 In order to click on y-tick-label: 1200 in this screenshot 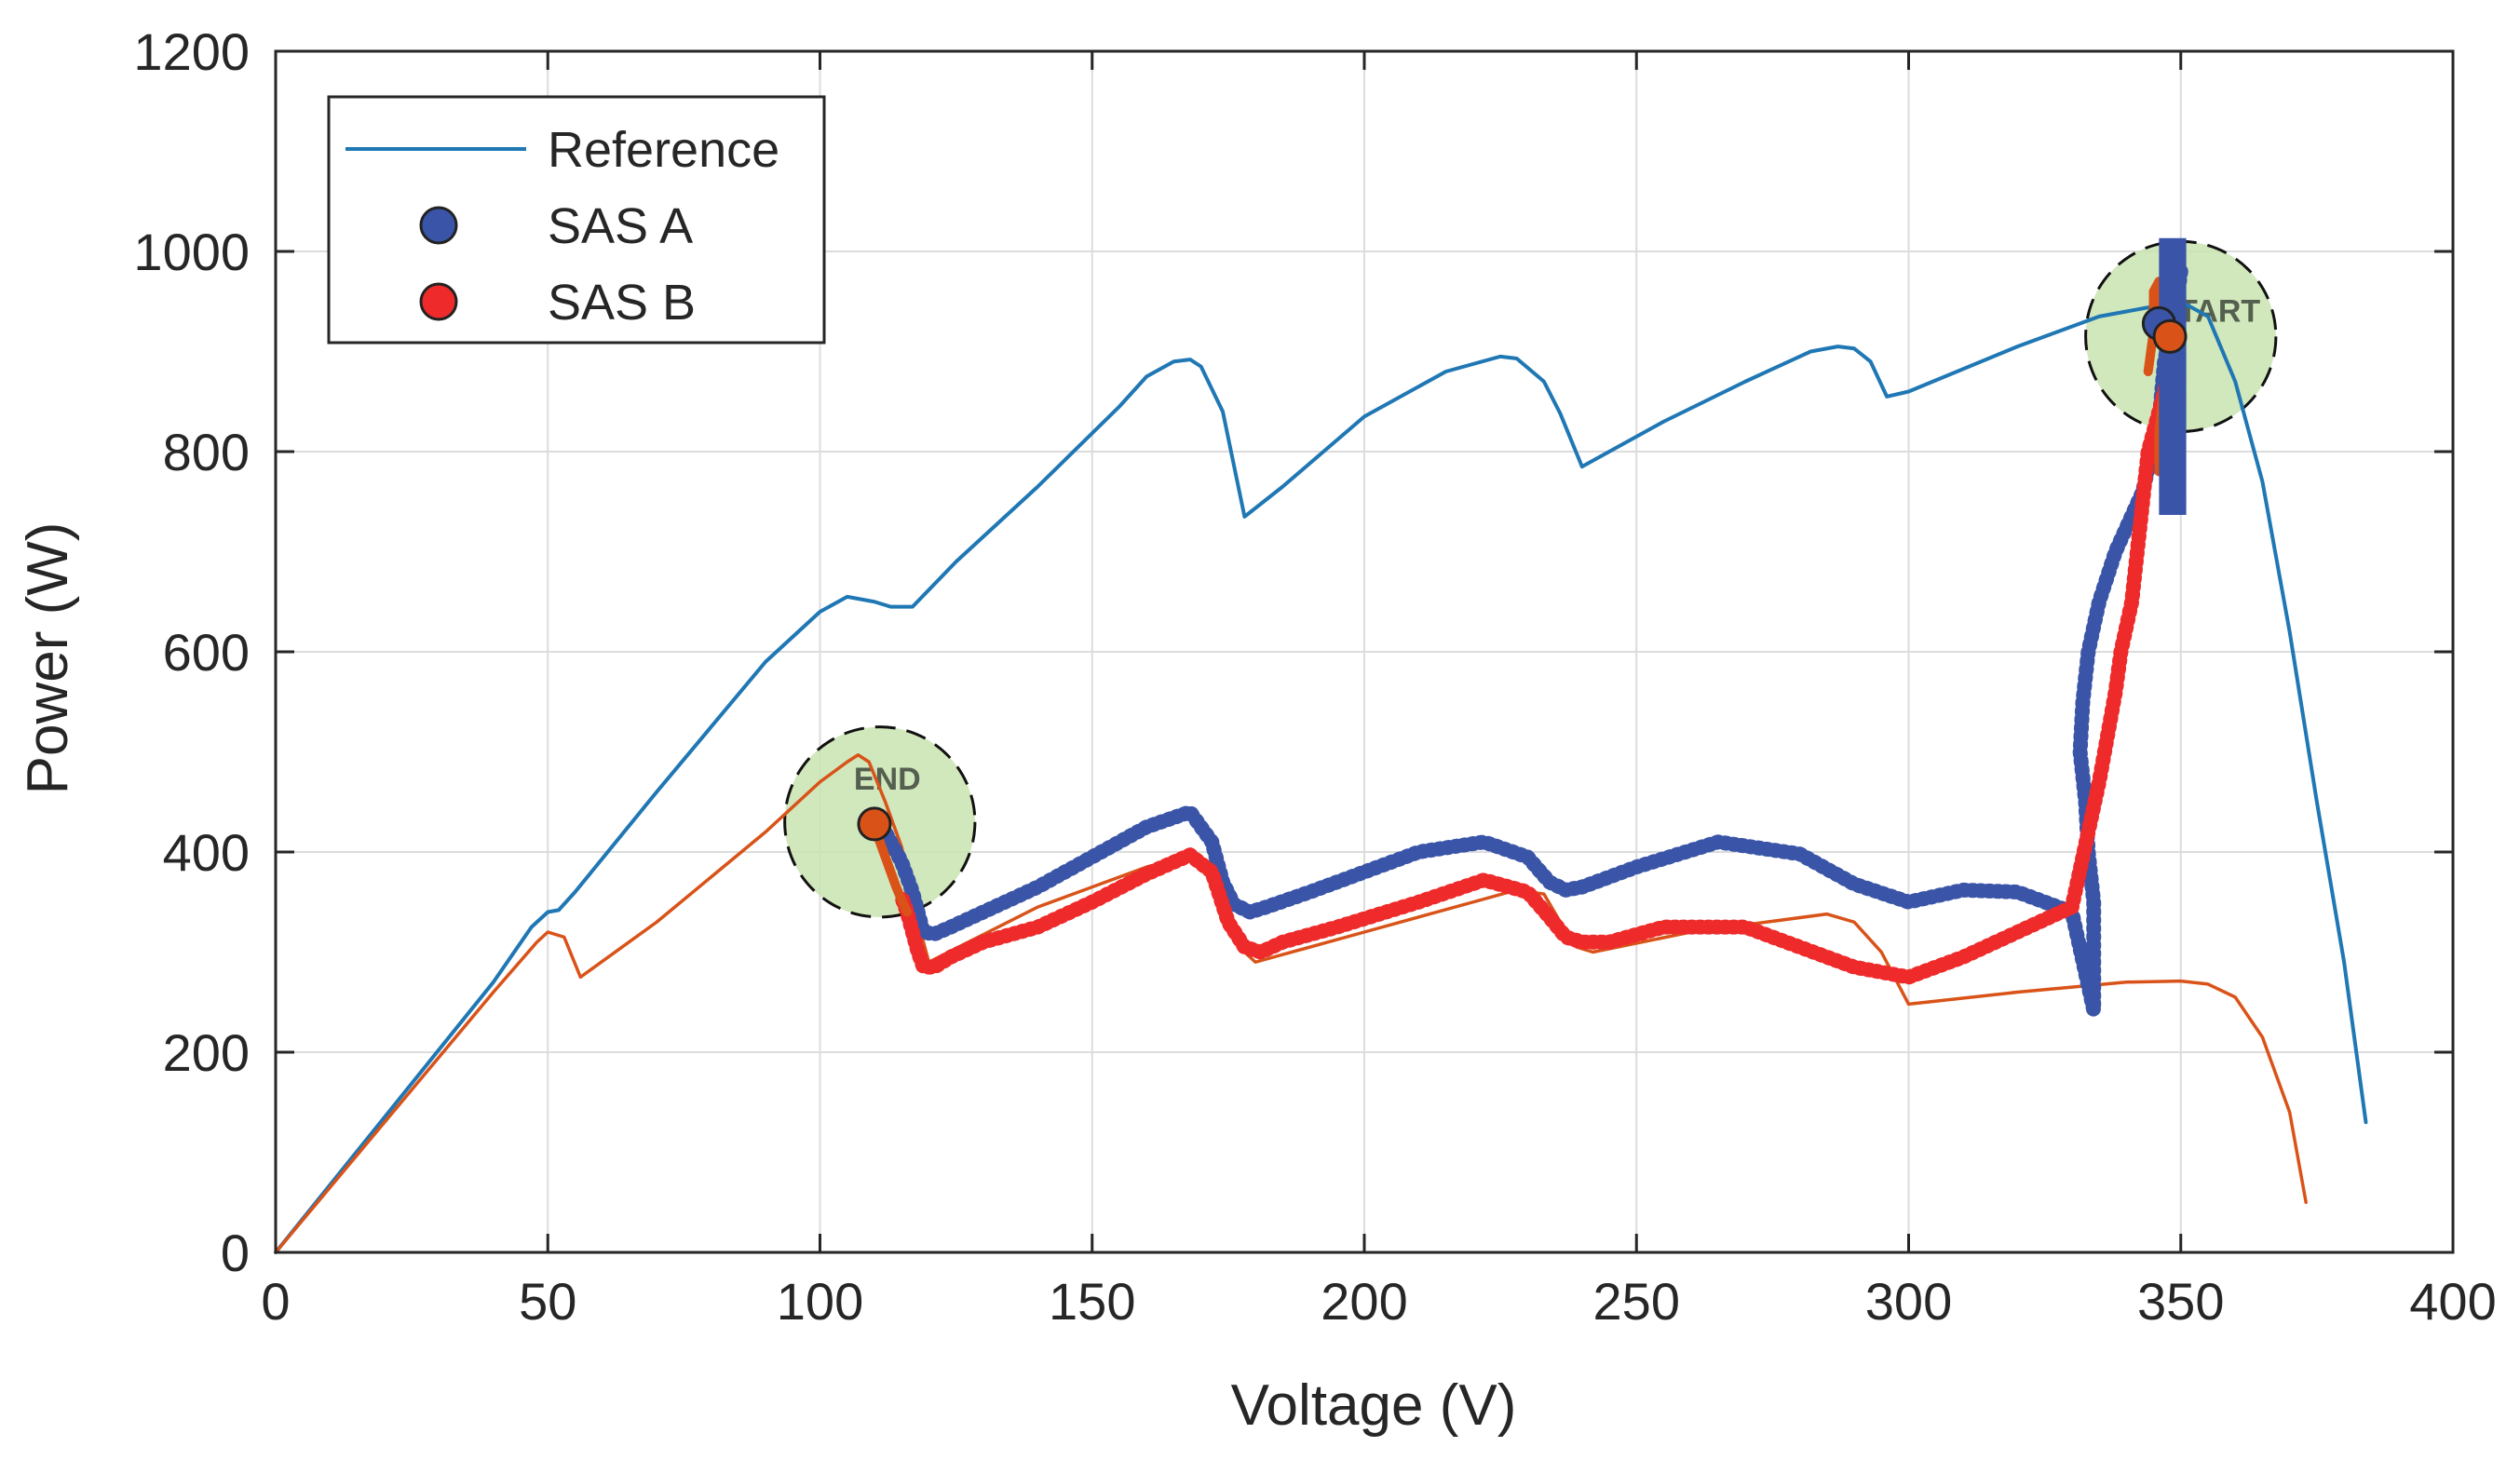, I will do `click(191, 51)`.